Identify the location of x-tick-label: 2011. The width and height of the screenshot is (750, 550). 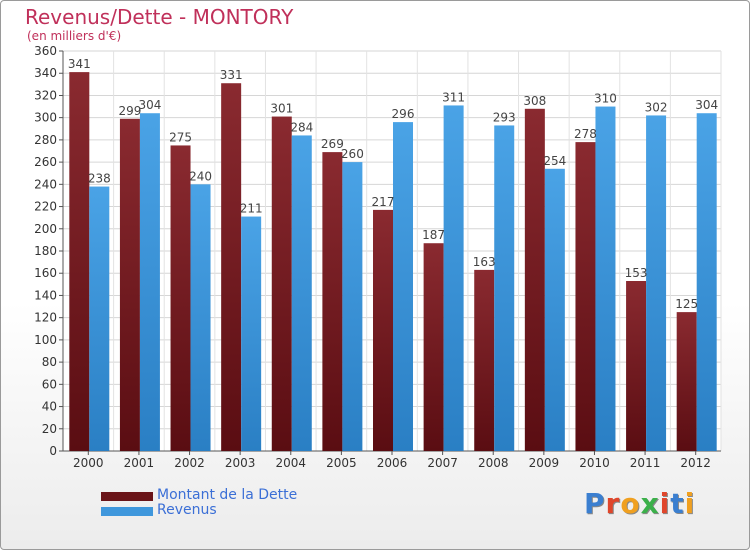
(645, 463).